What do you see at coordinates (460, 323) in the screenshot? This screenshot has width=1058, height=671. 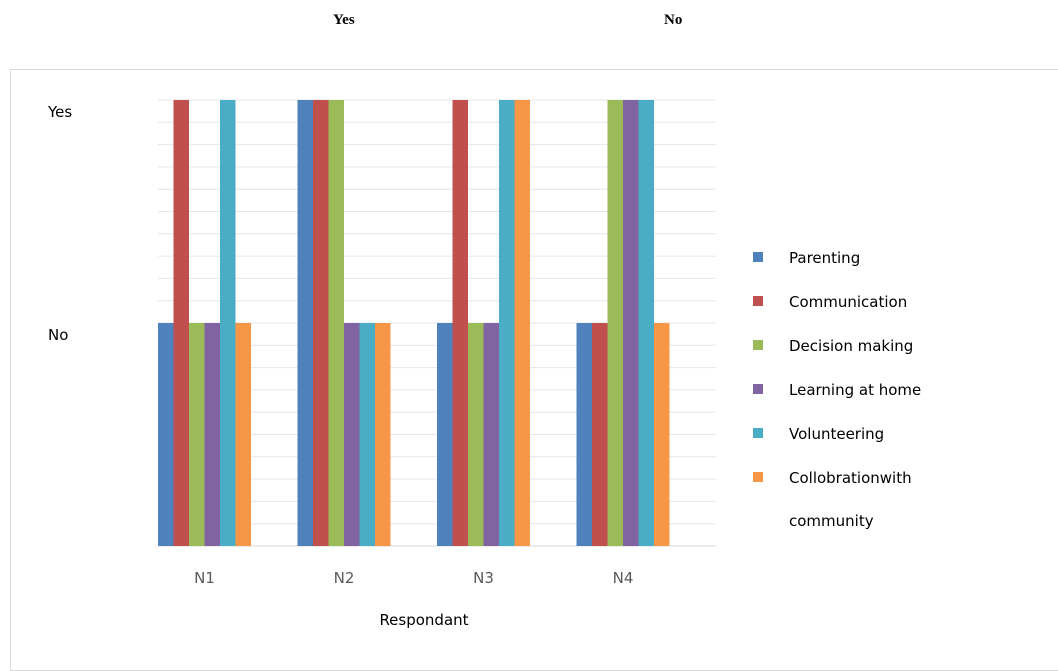 I see `bar-n3-communication` at bounding box center [460, 323].